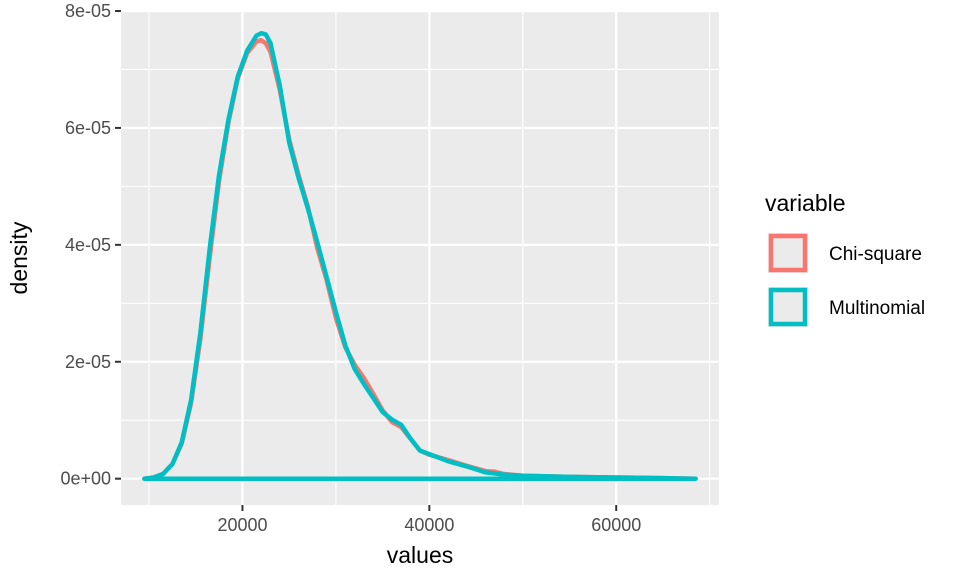 This screenshot has height=572, width=957. I want to click on y-tick-label: 4e-05, so click(88, 245).